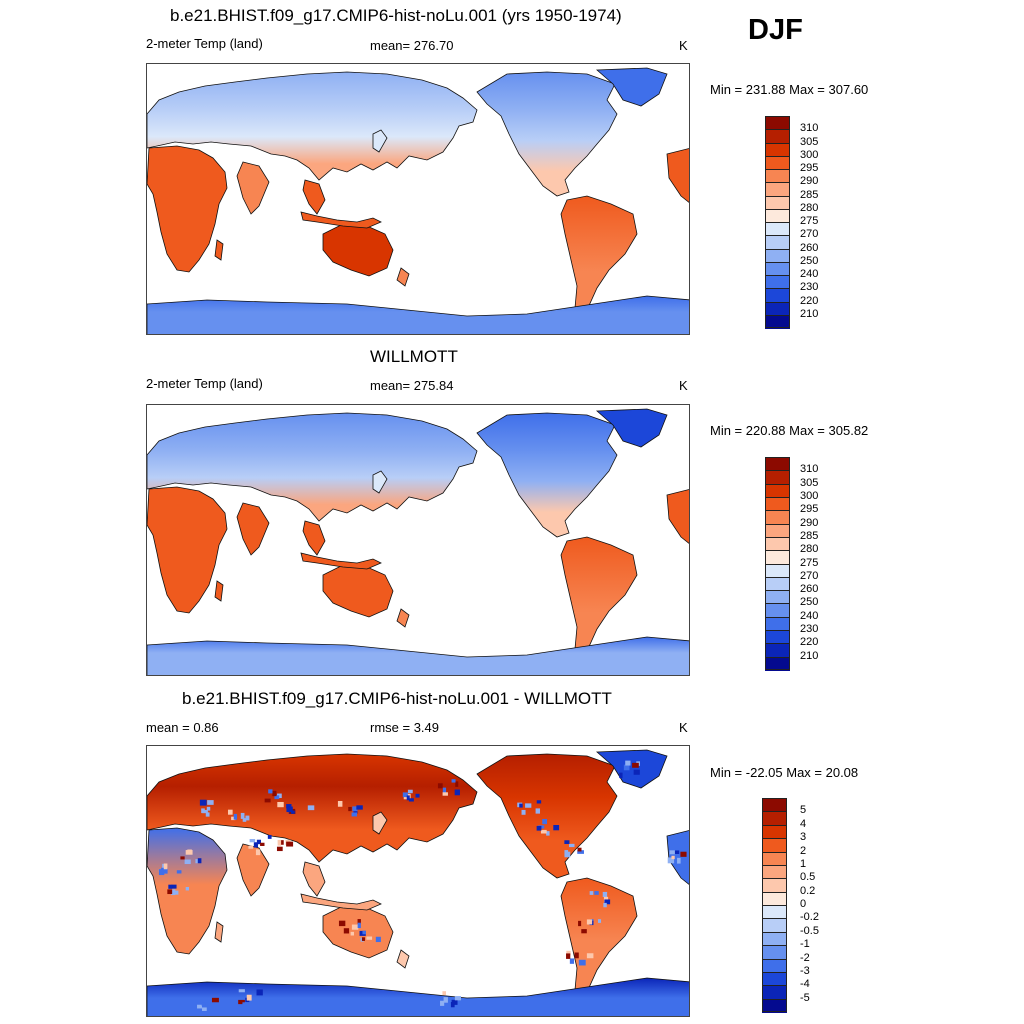  What do you see at coordinates (809, 522) in the screenshot?
I see `colorbar-tick-label: 290` at bounding box center [809, 522].